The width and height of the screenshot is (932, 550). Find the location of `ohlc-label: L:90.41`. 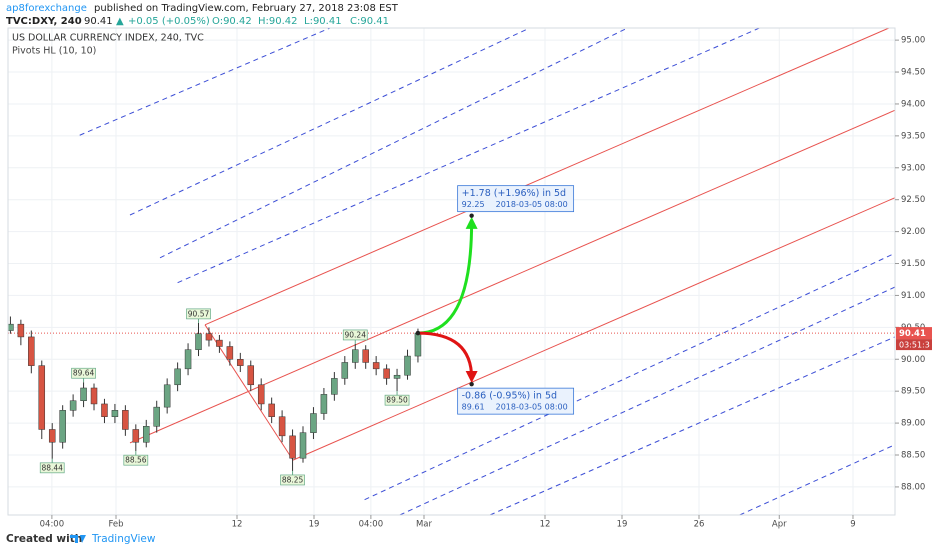

ohlc-label: L:90.41 is located at coordinates (323, 21).